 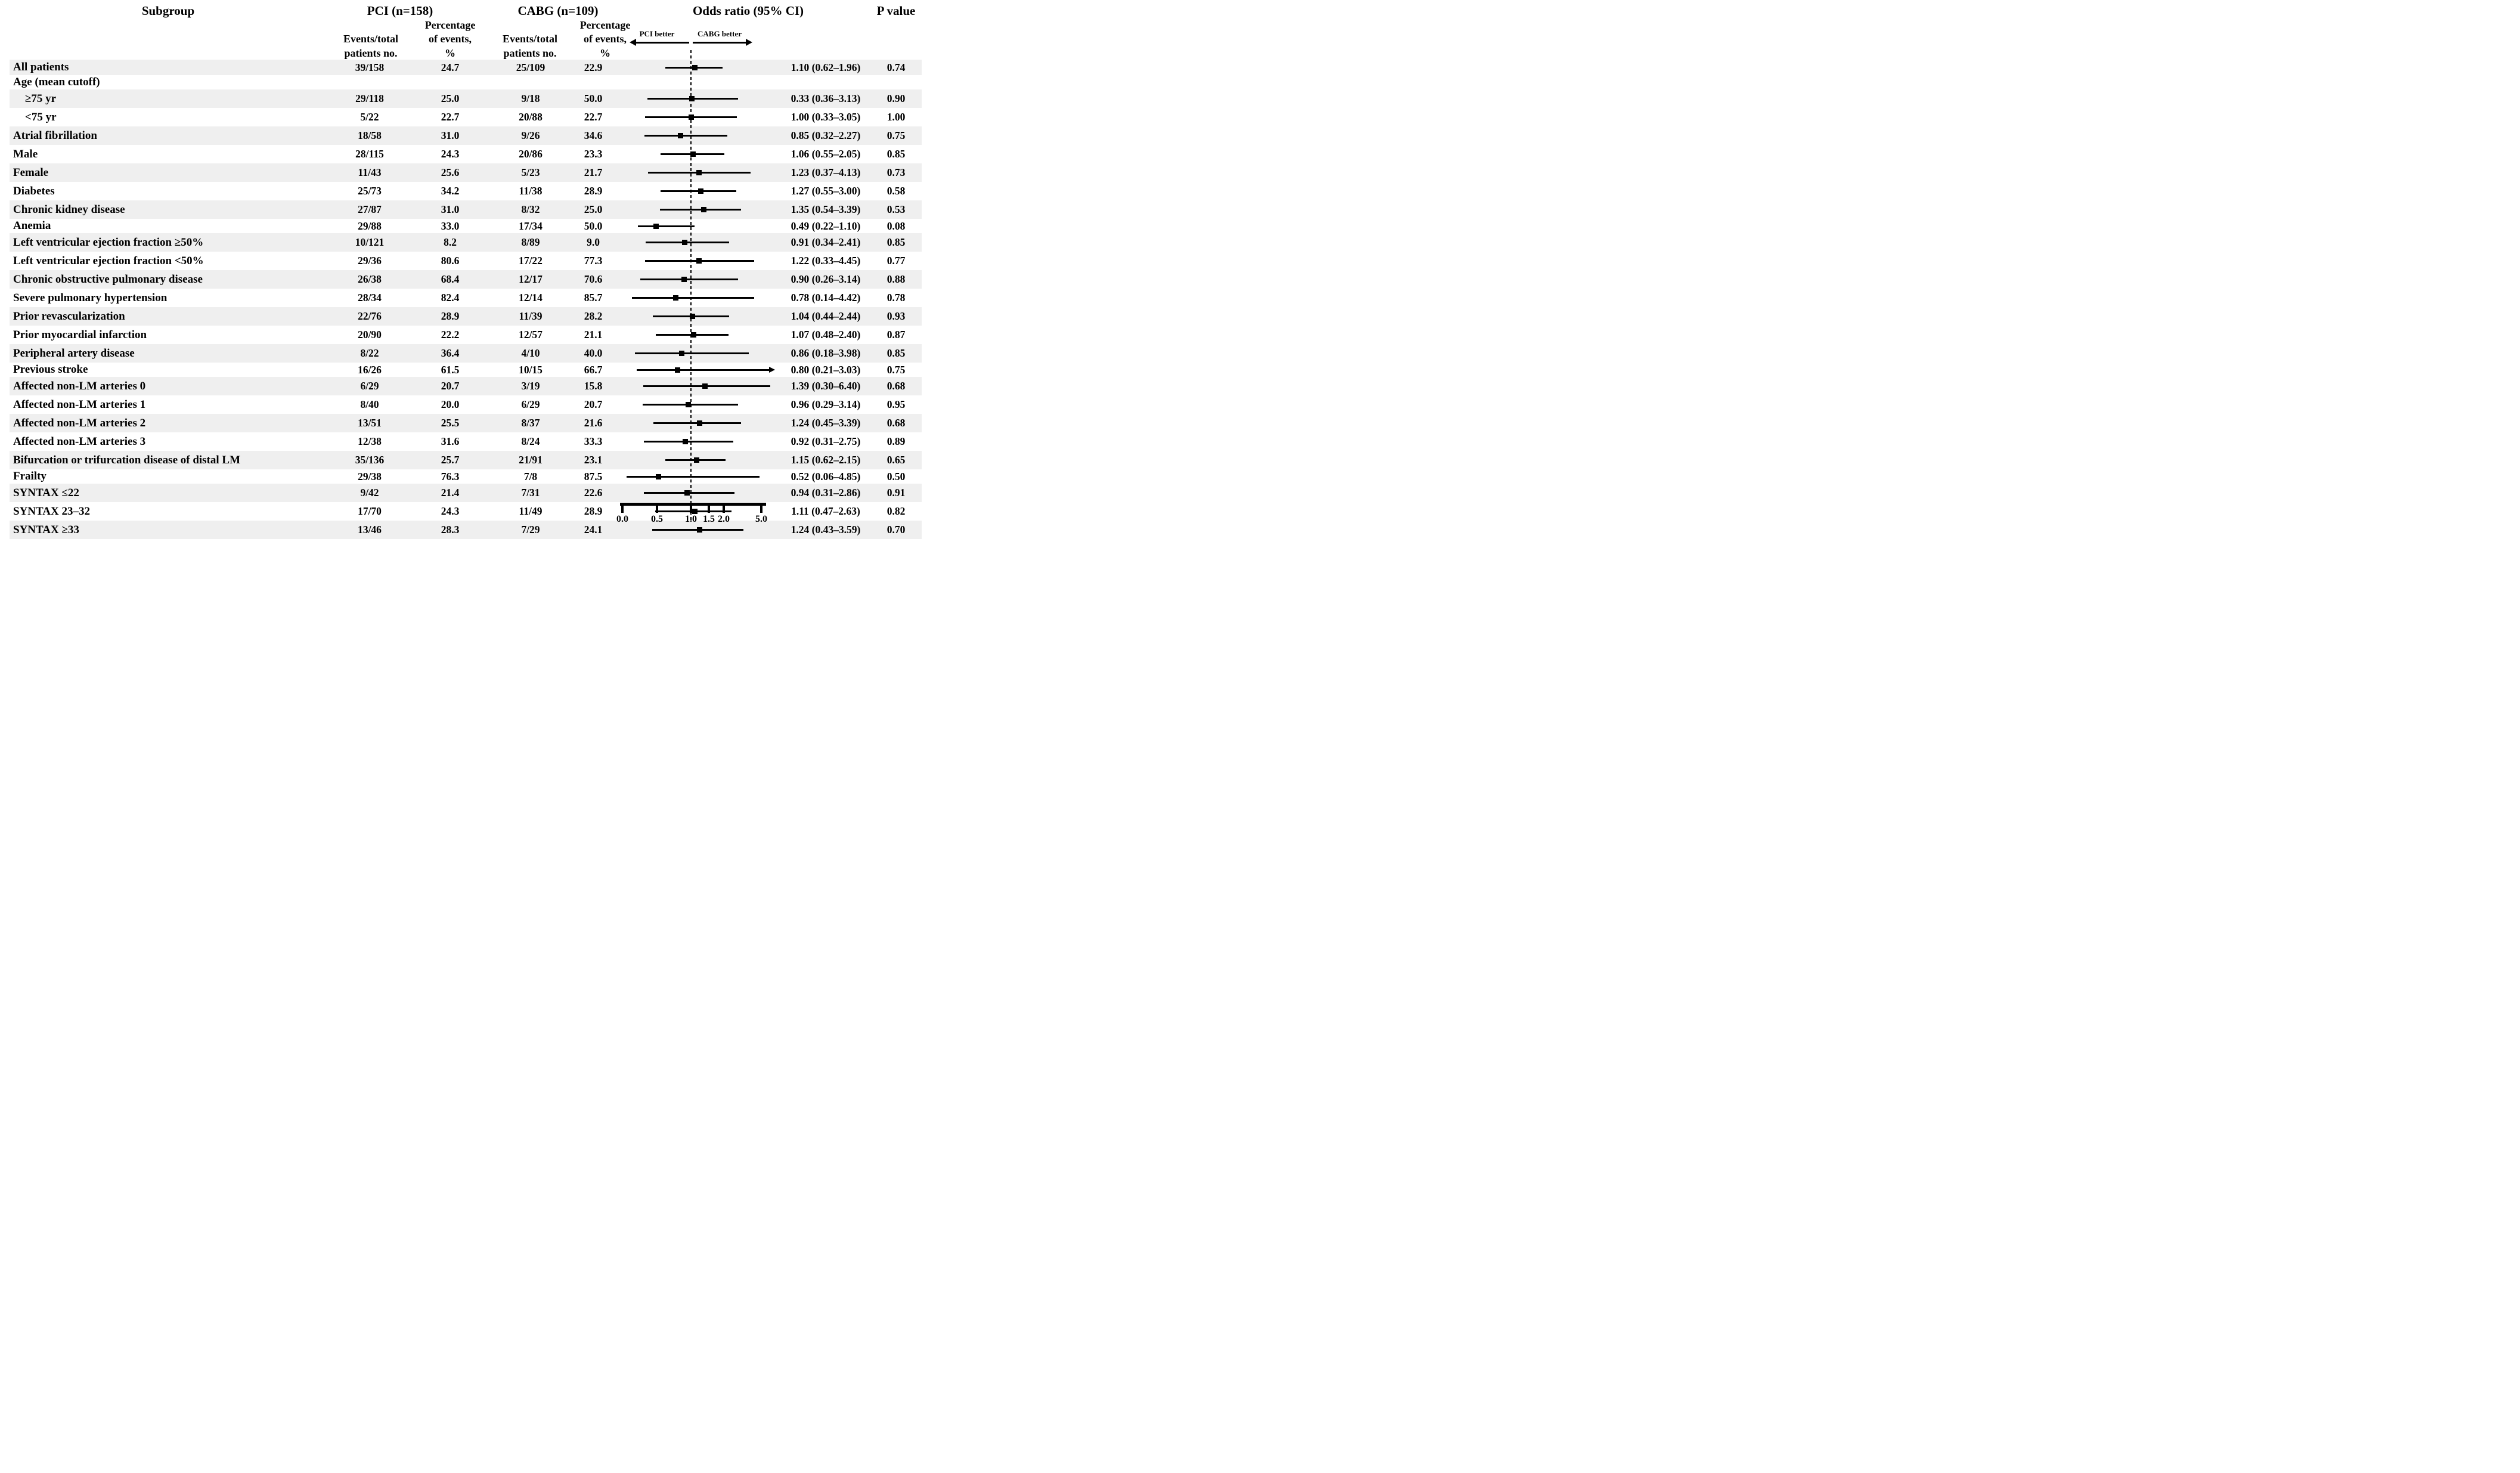 What do you see at coordinates (826, 191) in the screenshot?
I see `odds-ratio-ci-cell: 1.27 (0.55–3.00)` at bounding box center [826, 191].